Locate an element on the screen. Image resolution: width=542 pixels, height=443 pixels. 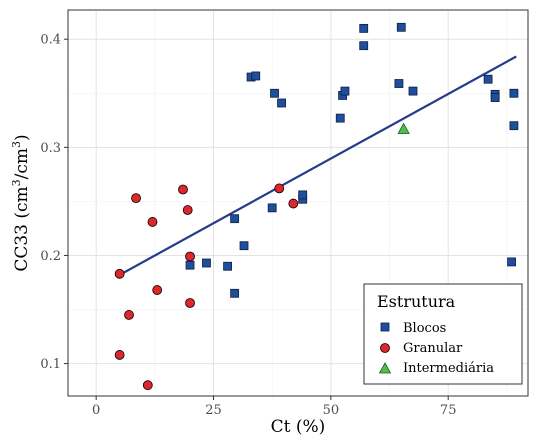
legend-box is located at coordinates (443, 334).